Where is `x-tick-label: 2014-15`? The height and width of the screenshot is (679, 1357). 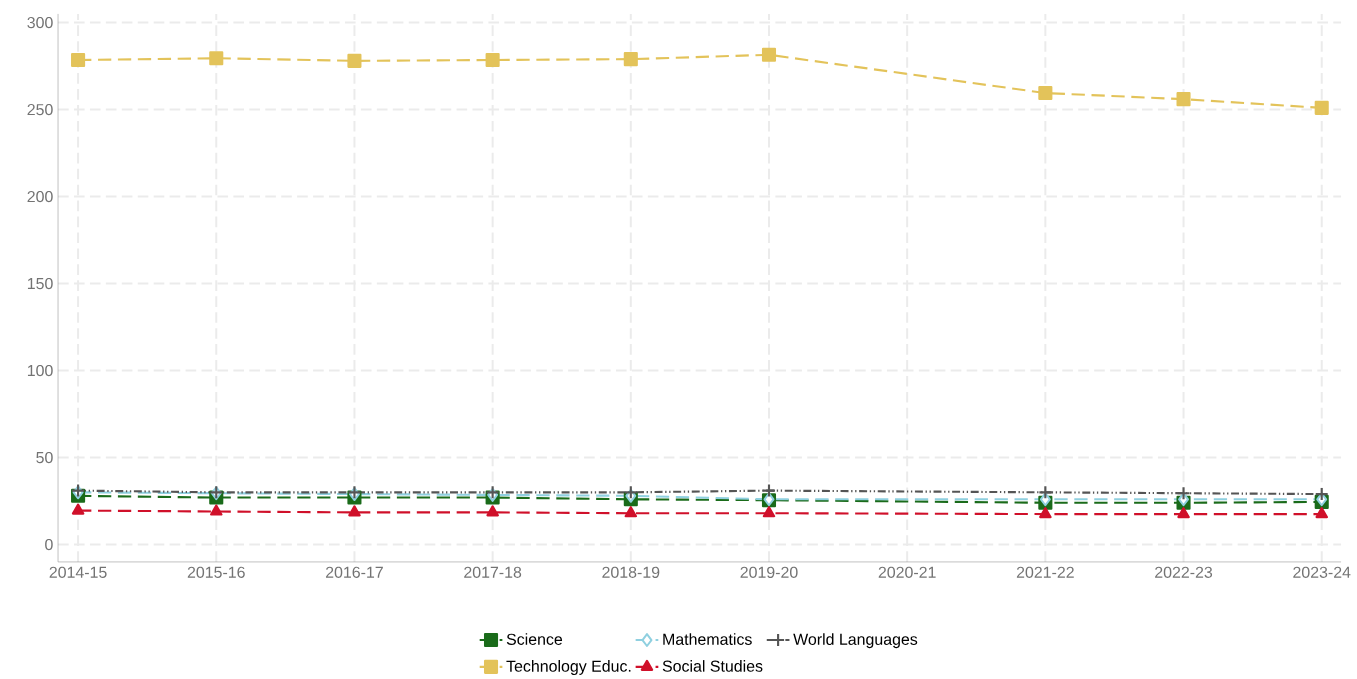
x-tick-label: 2014-15 is located at coordinates (78, 572).